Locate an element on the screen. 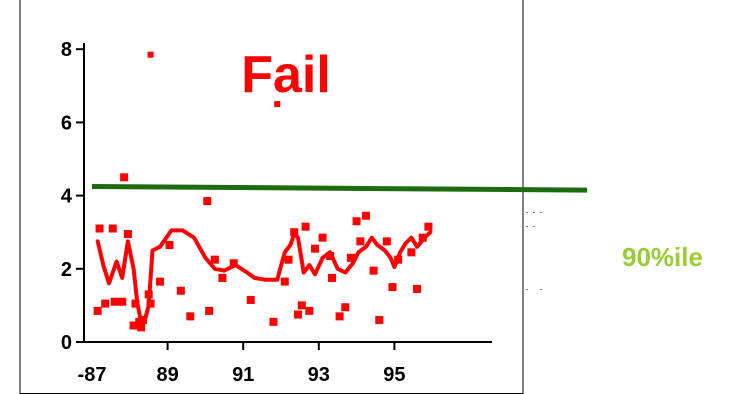 This screenshot has height=394, width=750. smooth-line-layer is located at coordinates (264, 276).